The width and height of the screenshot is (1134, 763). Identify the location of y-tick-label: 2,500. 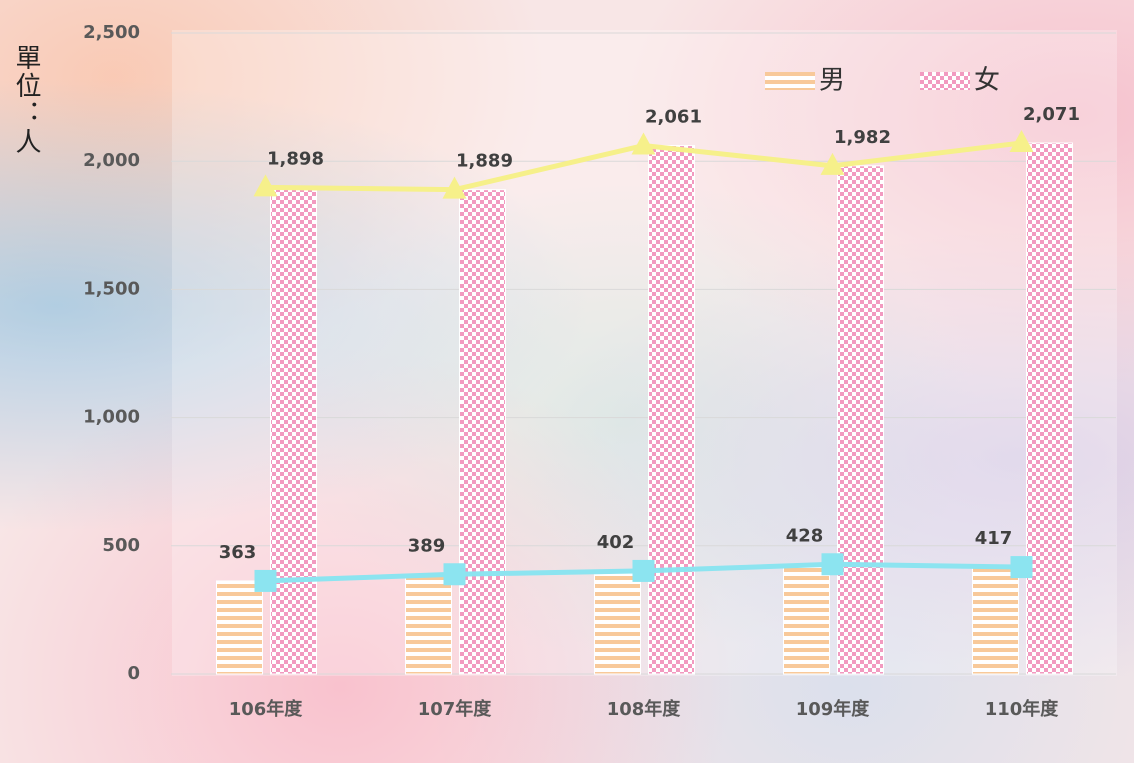
(111, 32).